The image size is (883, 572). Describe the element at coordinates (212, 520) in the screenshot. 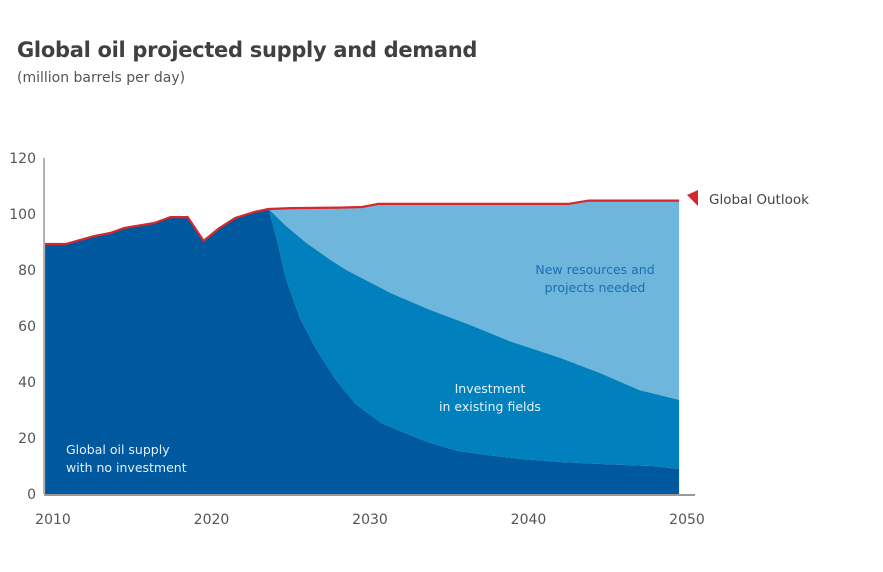

I see `x-tick-label: 2020` at that location.